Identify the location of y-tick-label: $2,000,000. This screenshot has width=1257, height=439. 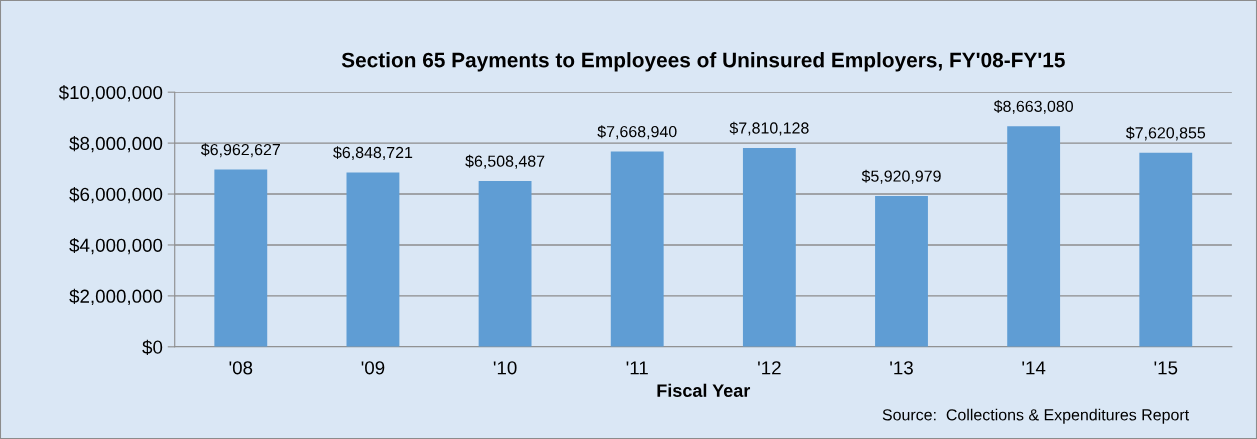
(116, 297).